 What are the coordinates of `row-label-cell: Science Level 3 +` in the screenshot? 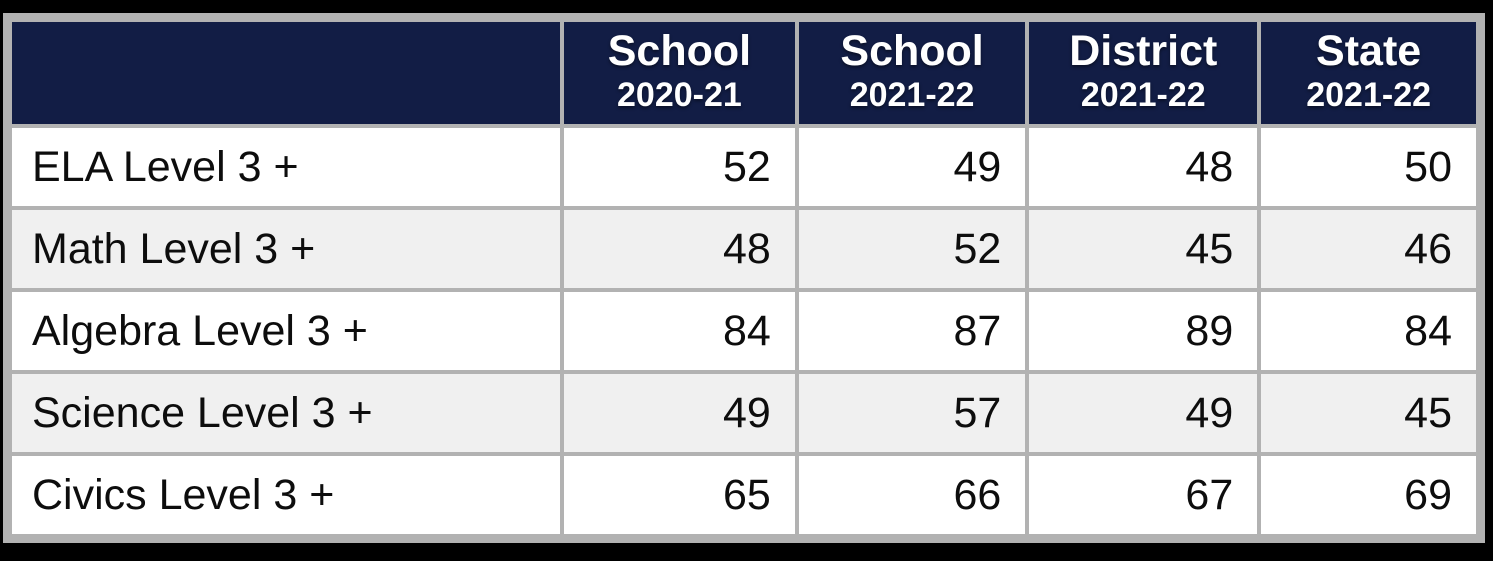 It's located at (286, 413).